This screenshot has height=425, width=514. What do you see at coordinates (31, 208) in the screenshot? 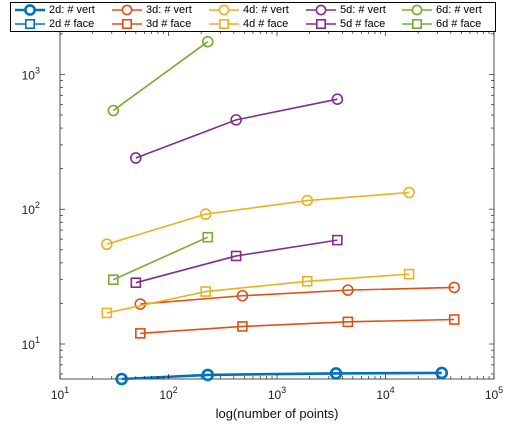
I see `y-tick-label: 10²` at bounding box center [31, 208].